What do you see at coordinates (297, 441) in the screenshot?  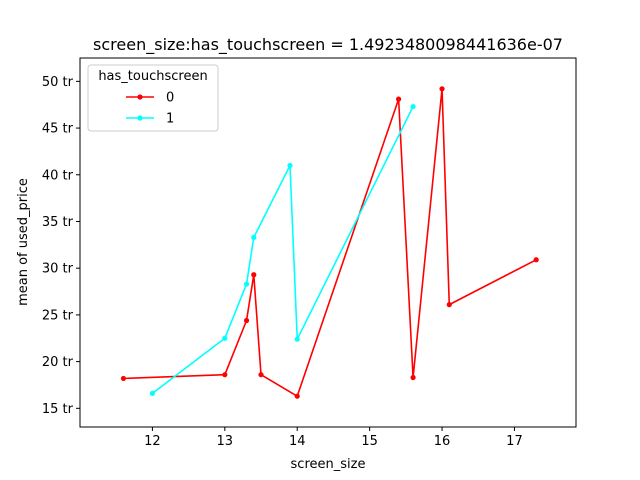 I see `x-tick-label: 14` at bounding box center [297, 441].